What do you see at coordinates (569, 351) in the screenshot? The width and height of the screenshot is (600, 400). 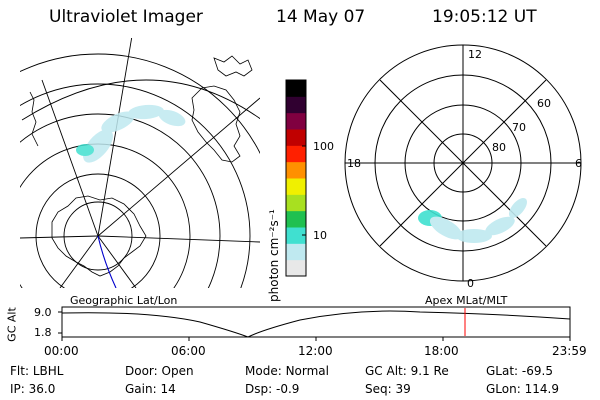 I see `time-tick-2359: 23:59` at bounding box center [569, 351].